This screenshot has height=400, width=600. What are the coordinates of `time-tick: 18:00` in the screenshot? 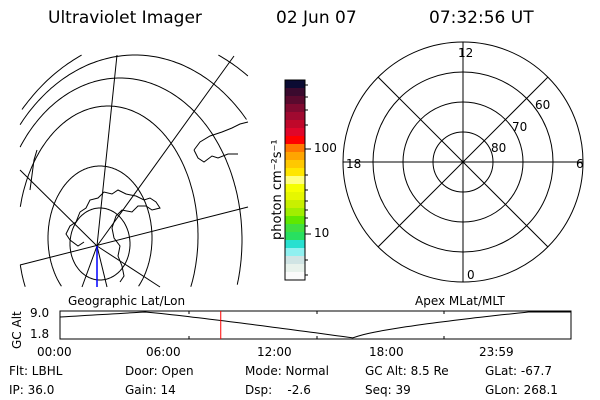 It's located at (386, 352).